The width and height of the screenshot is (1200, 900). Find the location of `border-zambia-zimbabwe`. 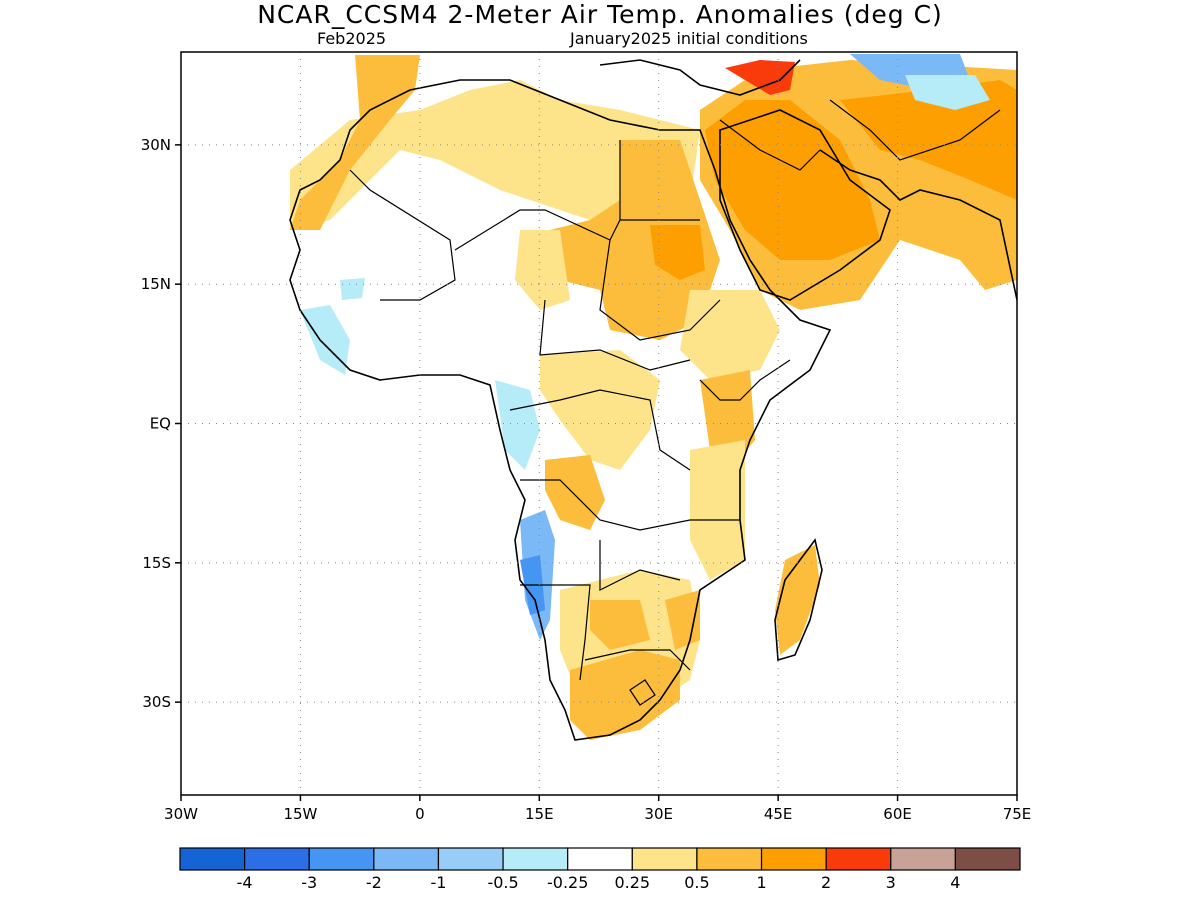

border-zambia-zimbabwe is located at coordinates (640, 565).